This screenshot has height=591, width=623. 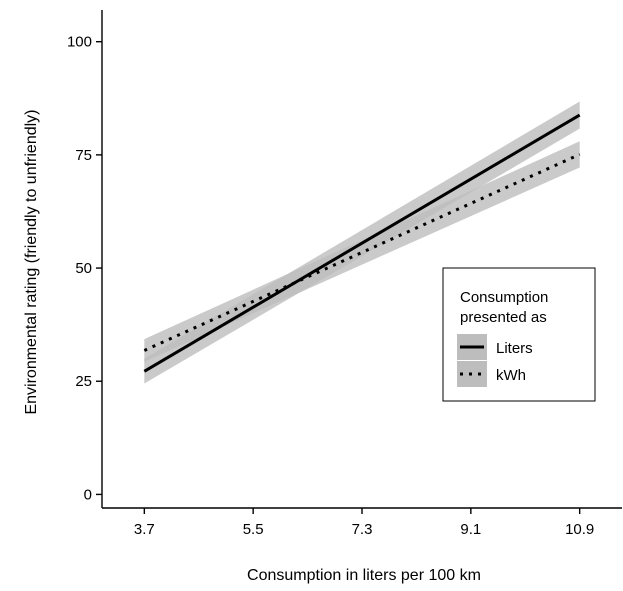 I want to click on legend-title-line-1: Consumption, so click(x=504, y=297).